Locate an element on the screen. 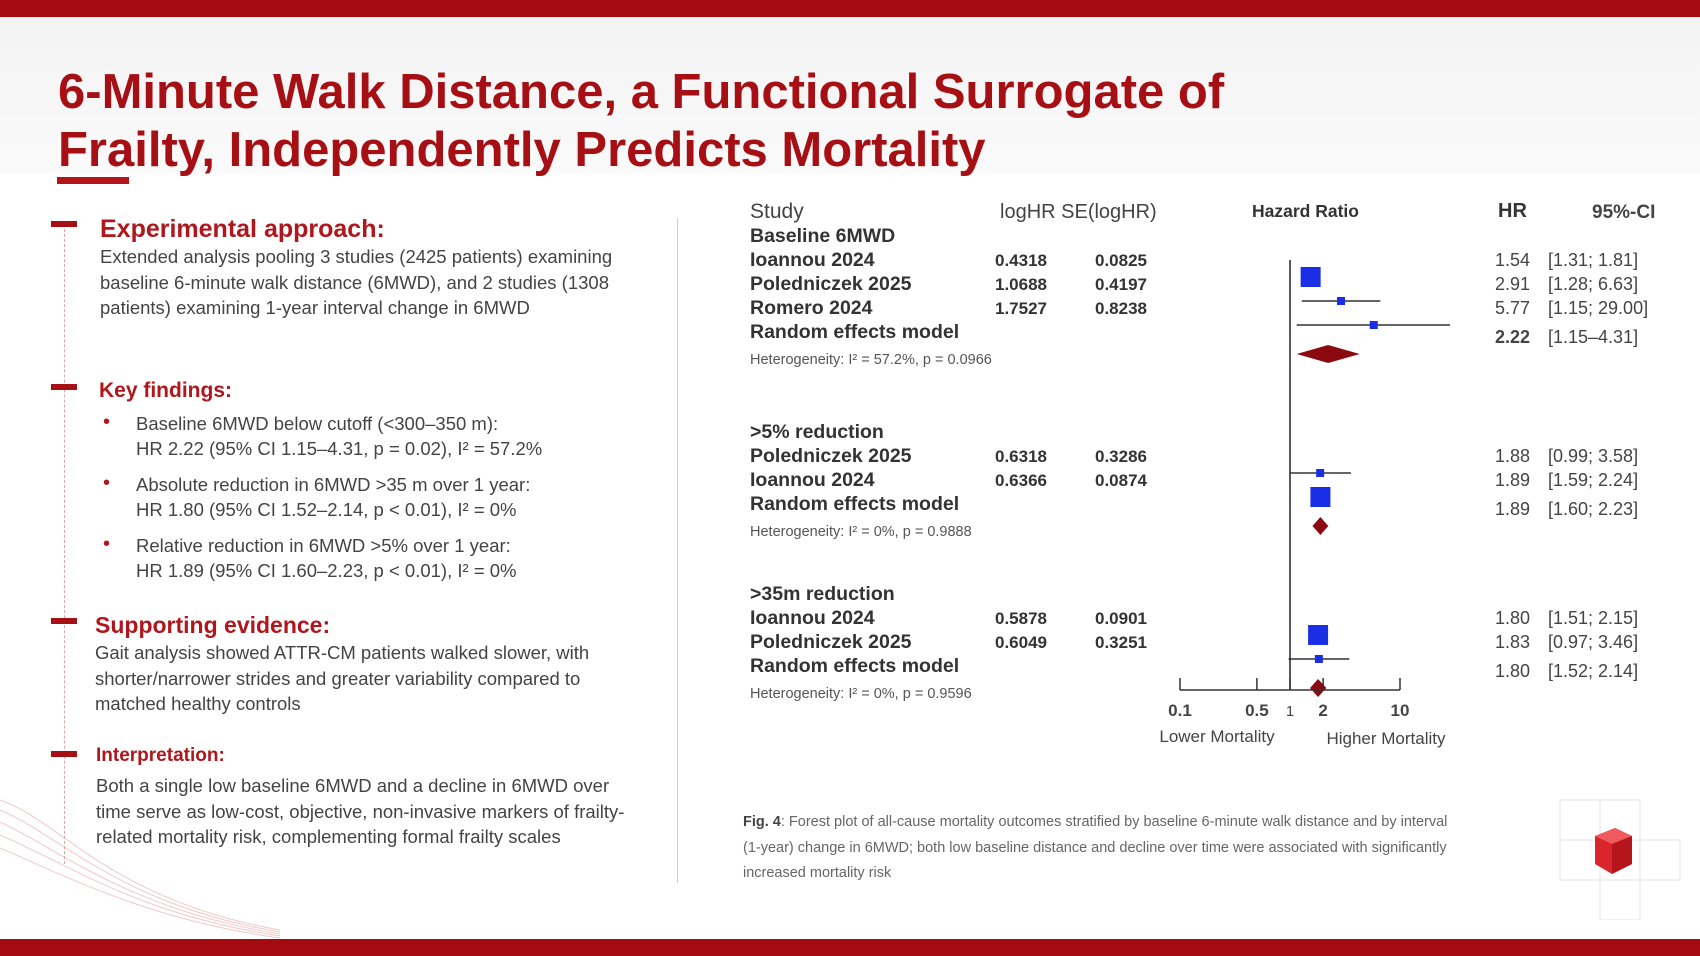  summary-ci-value: [1.52; 2.14] is located at coordinates (1593, 671).